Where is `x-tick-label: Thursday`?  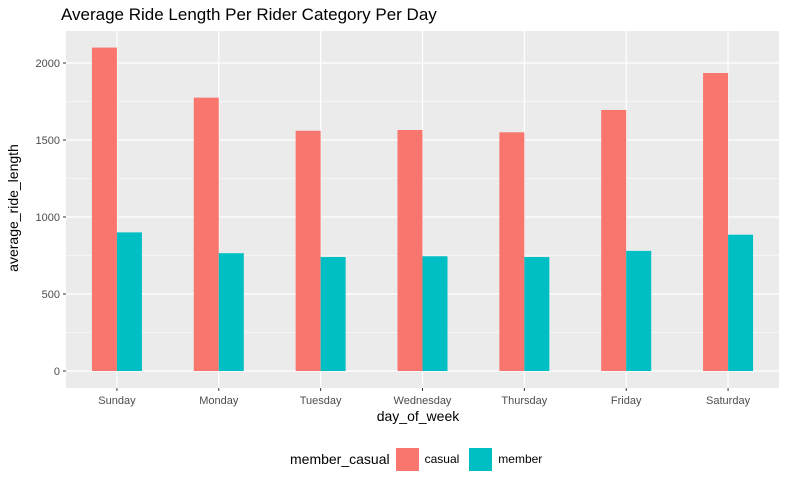
x-tick-label: Thursday is located at coordinates (524, 401).